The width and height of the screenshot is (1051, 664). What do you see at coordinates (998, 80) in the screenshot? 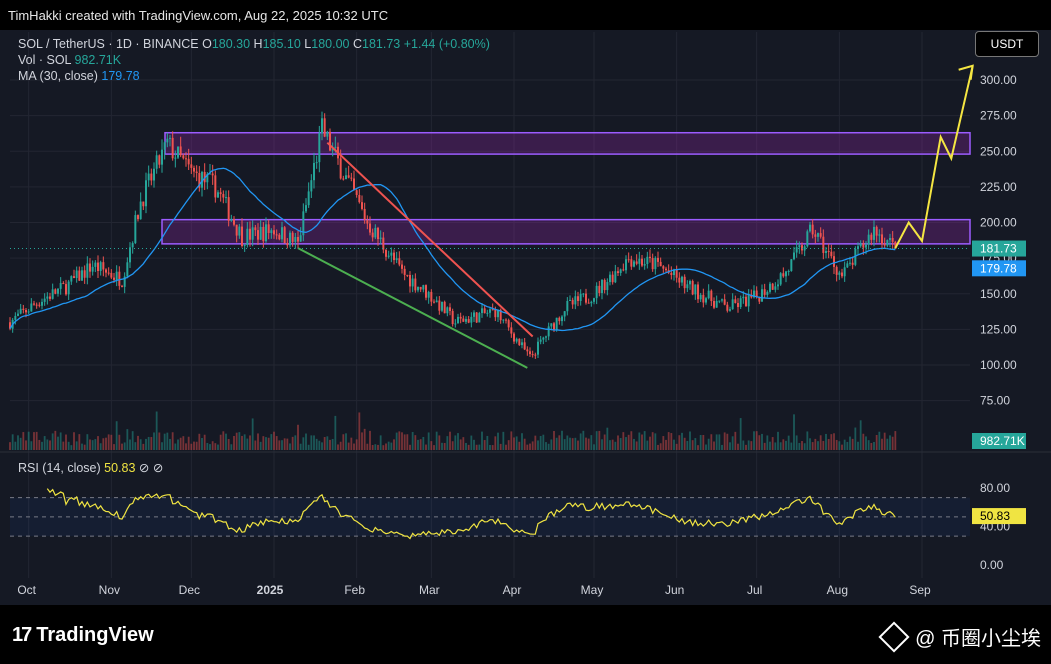
I see `price-tick-label: 300.00` at bounding box center [998, 80].